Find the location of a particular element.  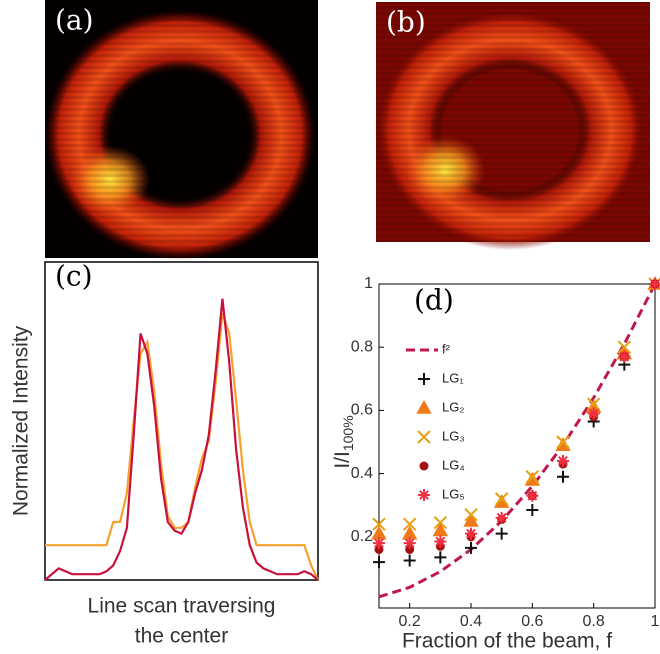

y-tick-label: 0.8 is located at coordinates (362, 346).